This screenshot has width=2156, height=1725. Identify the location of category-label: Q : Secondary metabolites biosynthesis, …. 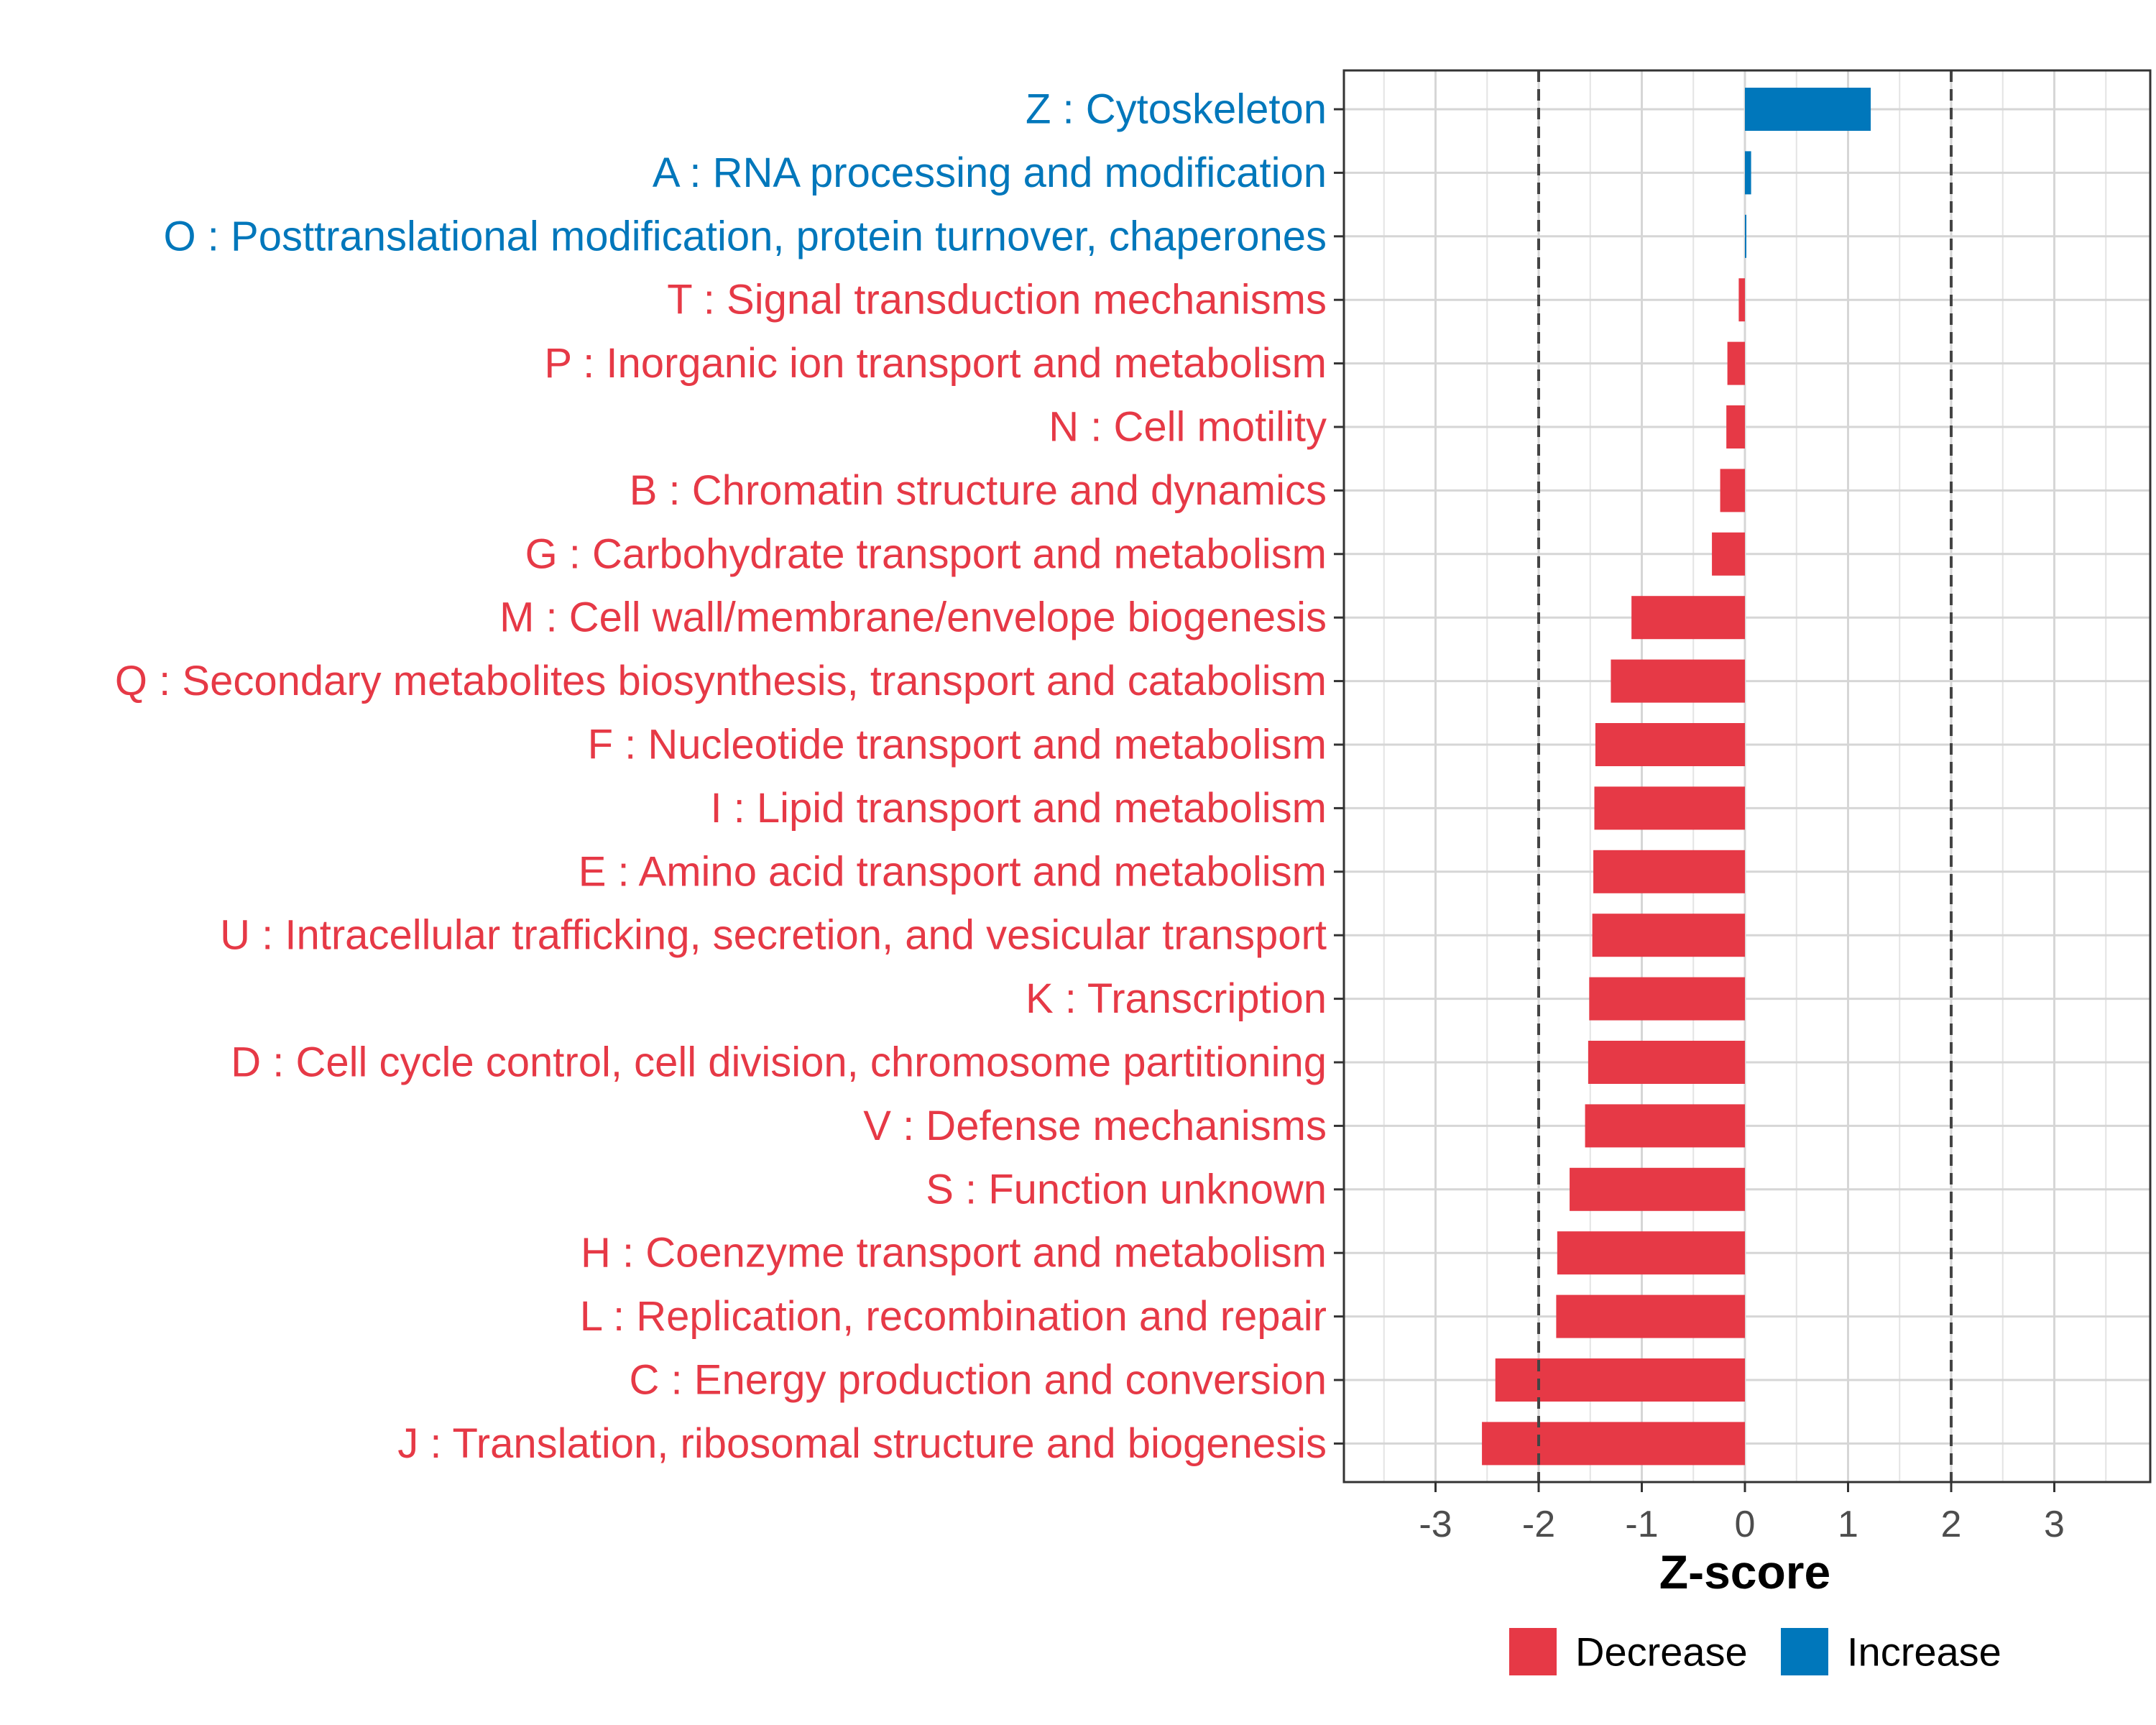
(721, 681).